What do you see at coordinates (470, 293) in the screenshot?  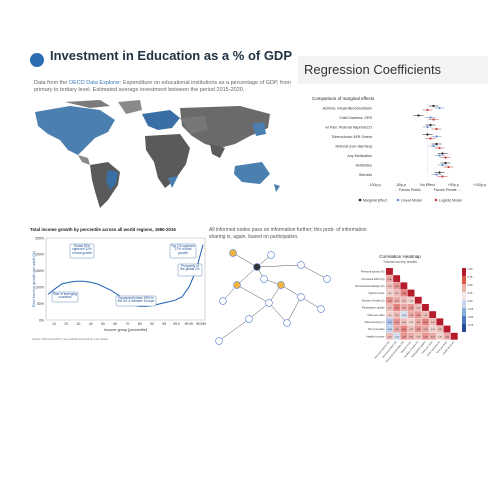 I see `colorbar-tick: 0.25` at bounding box center [470, 293].